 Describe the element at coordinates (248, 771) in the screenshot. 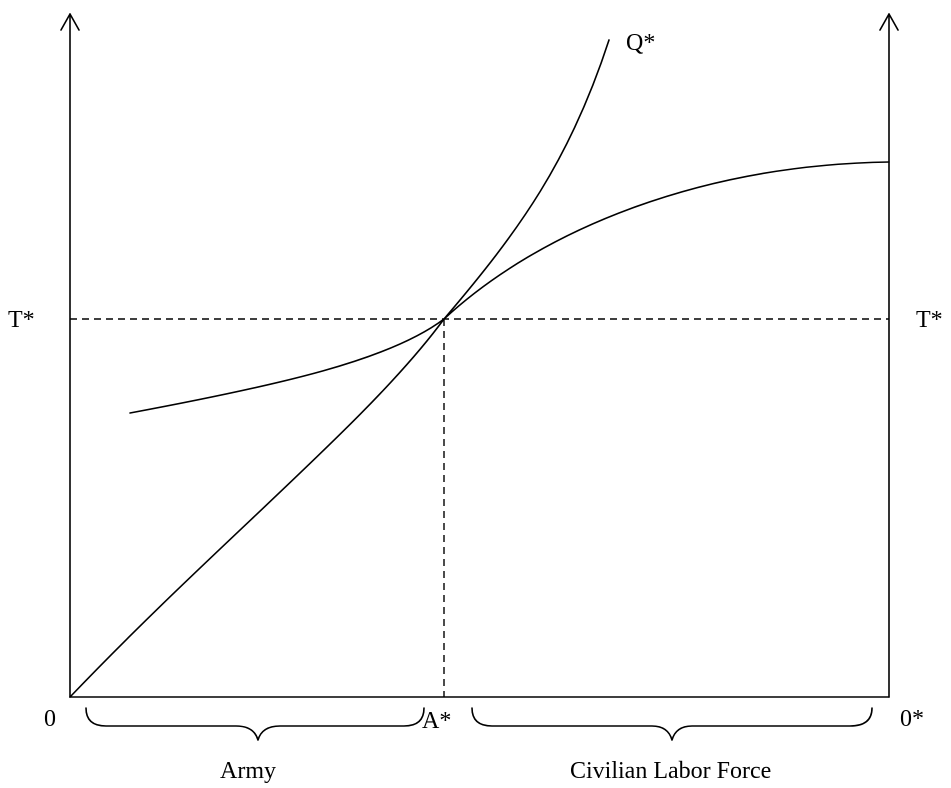

I see `army-label: Army` at that location.